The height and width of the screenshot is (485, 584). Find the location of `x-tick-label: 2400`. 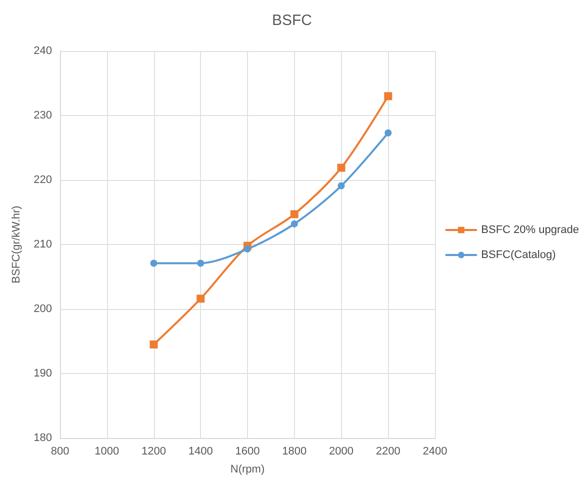

x-tick-label: 2400 is located at coordinates (435, 452).